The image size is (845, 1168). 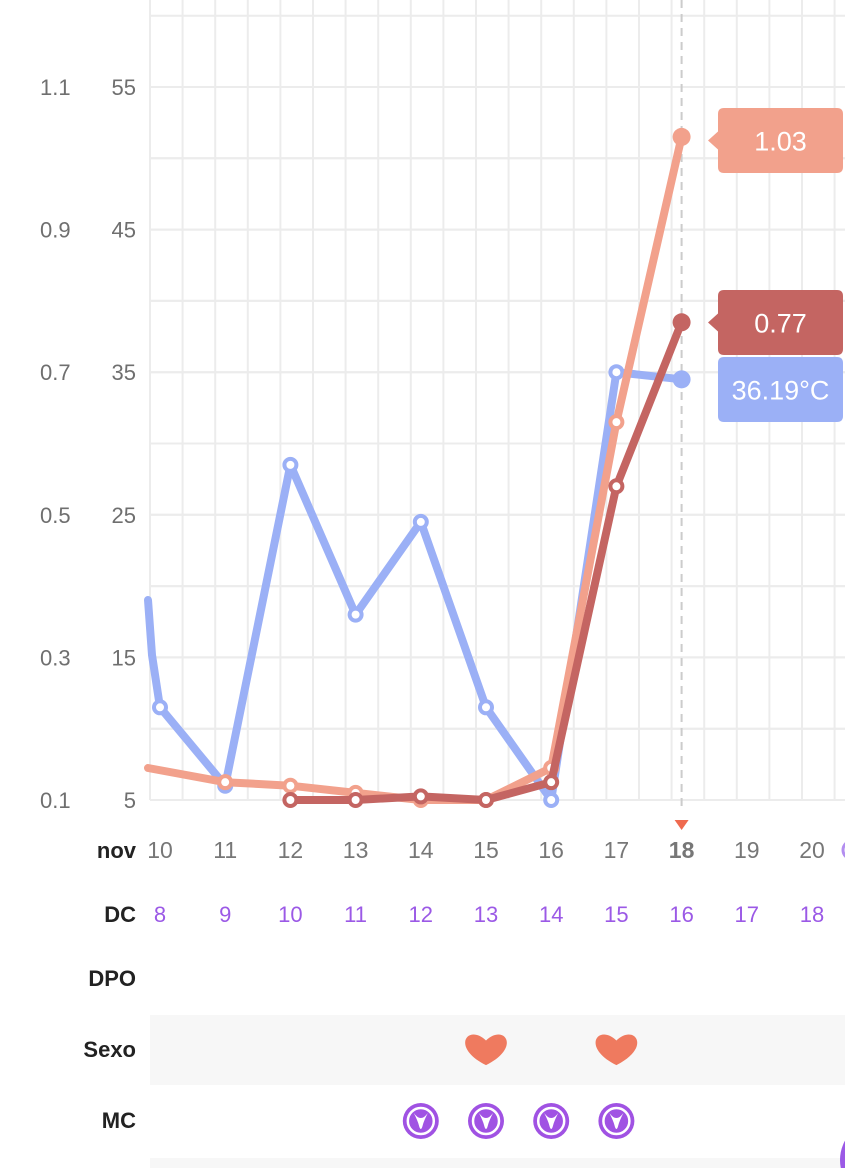 I want to click on y-right-tick-label: 25, so click(x=124, y=515).